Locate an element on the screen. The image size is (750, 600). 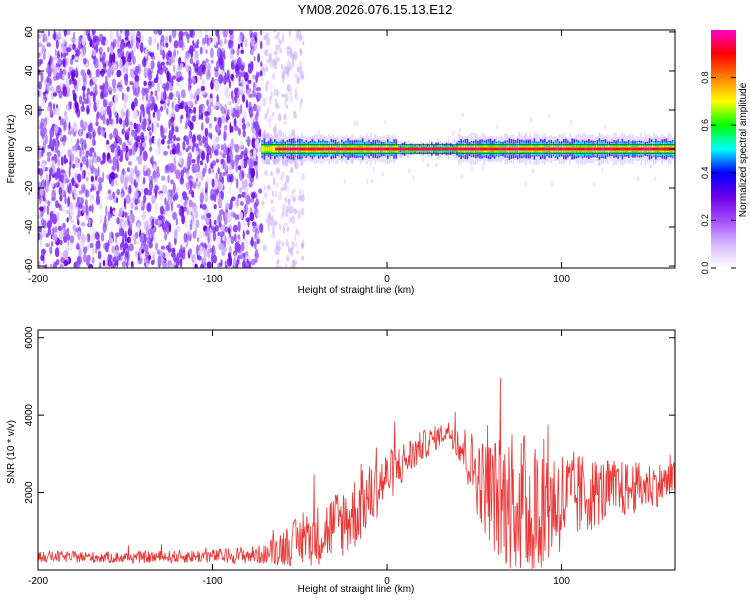
band-cell is located at coordinates (268, 149).